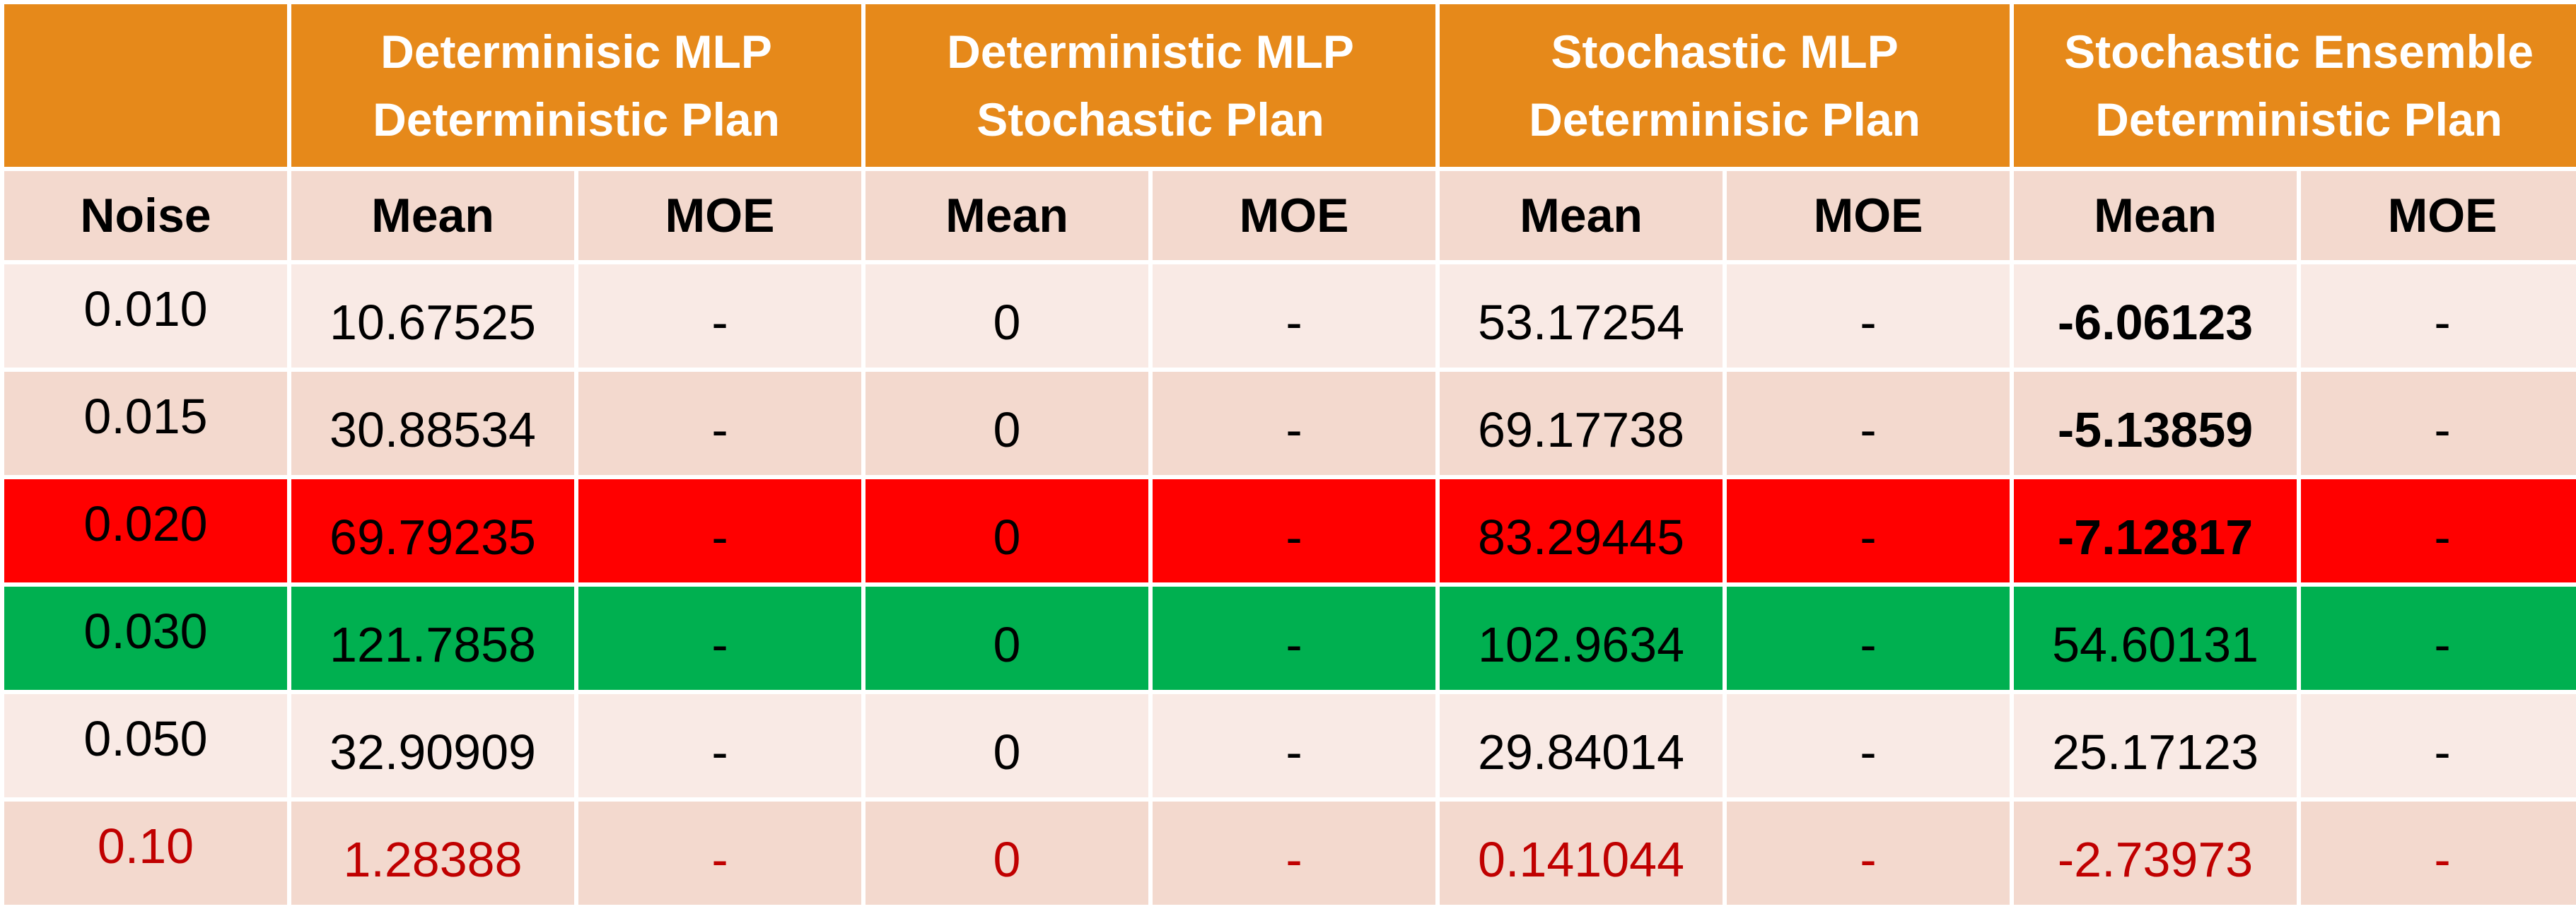 The width and height of the screenshot is (2576, 909). Describe the element at coordinates (145, 853) in the screenshot. I see `noise-cell: 0.10` at that location.